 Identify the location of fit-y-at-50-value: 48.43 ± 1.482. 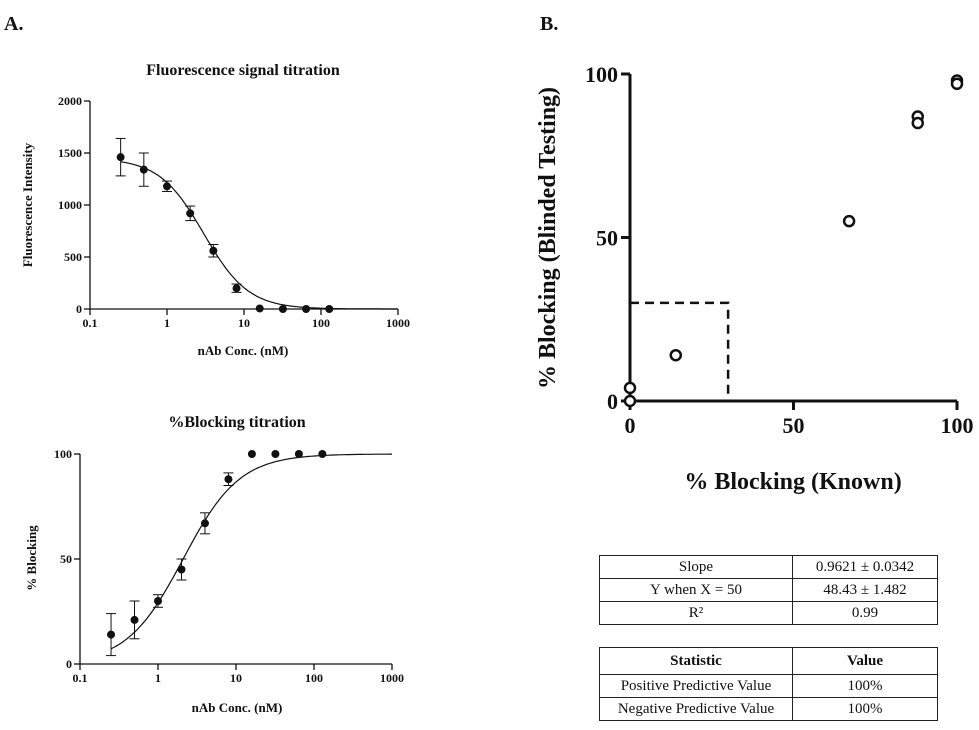
(865, 590).